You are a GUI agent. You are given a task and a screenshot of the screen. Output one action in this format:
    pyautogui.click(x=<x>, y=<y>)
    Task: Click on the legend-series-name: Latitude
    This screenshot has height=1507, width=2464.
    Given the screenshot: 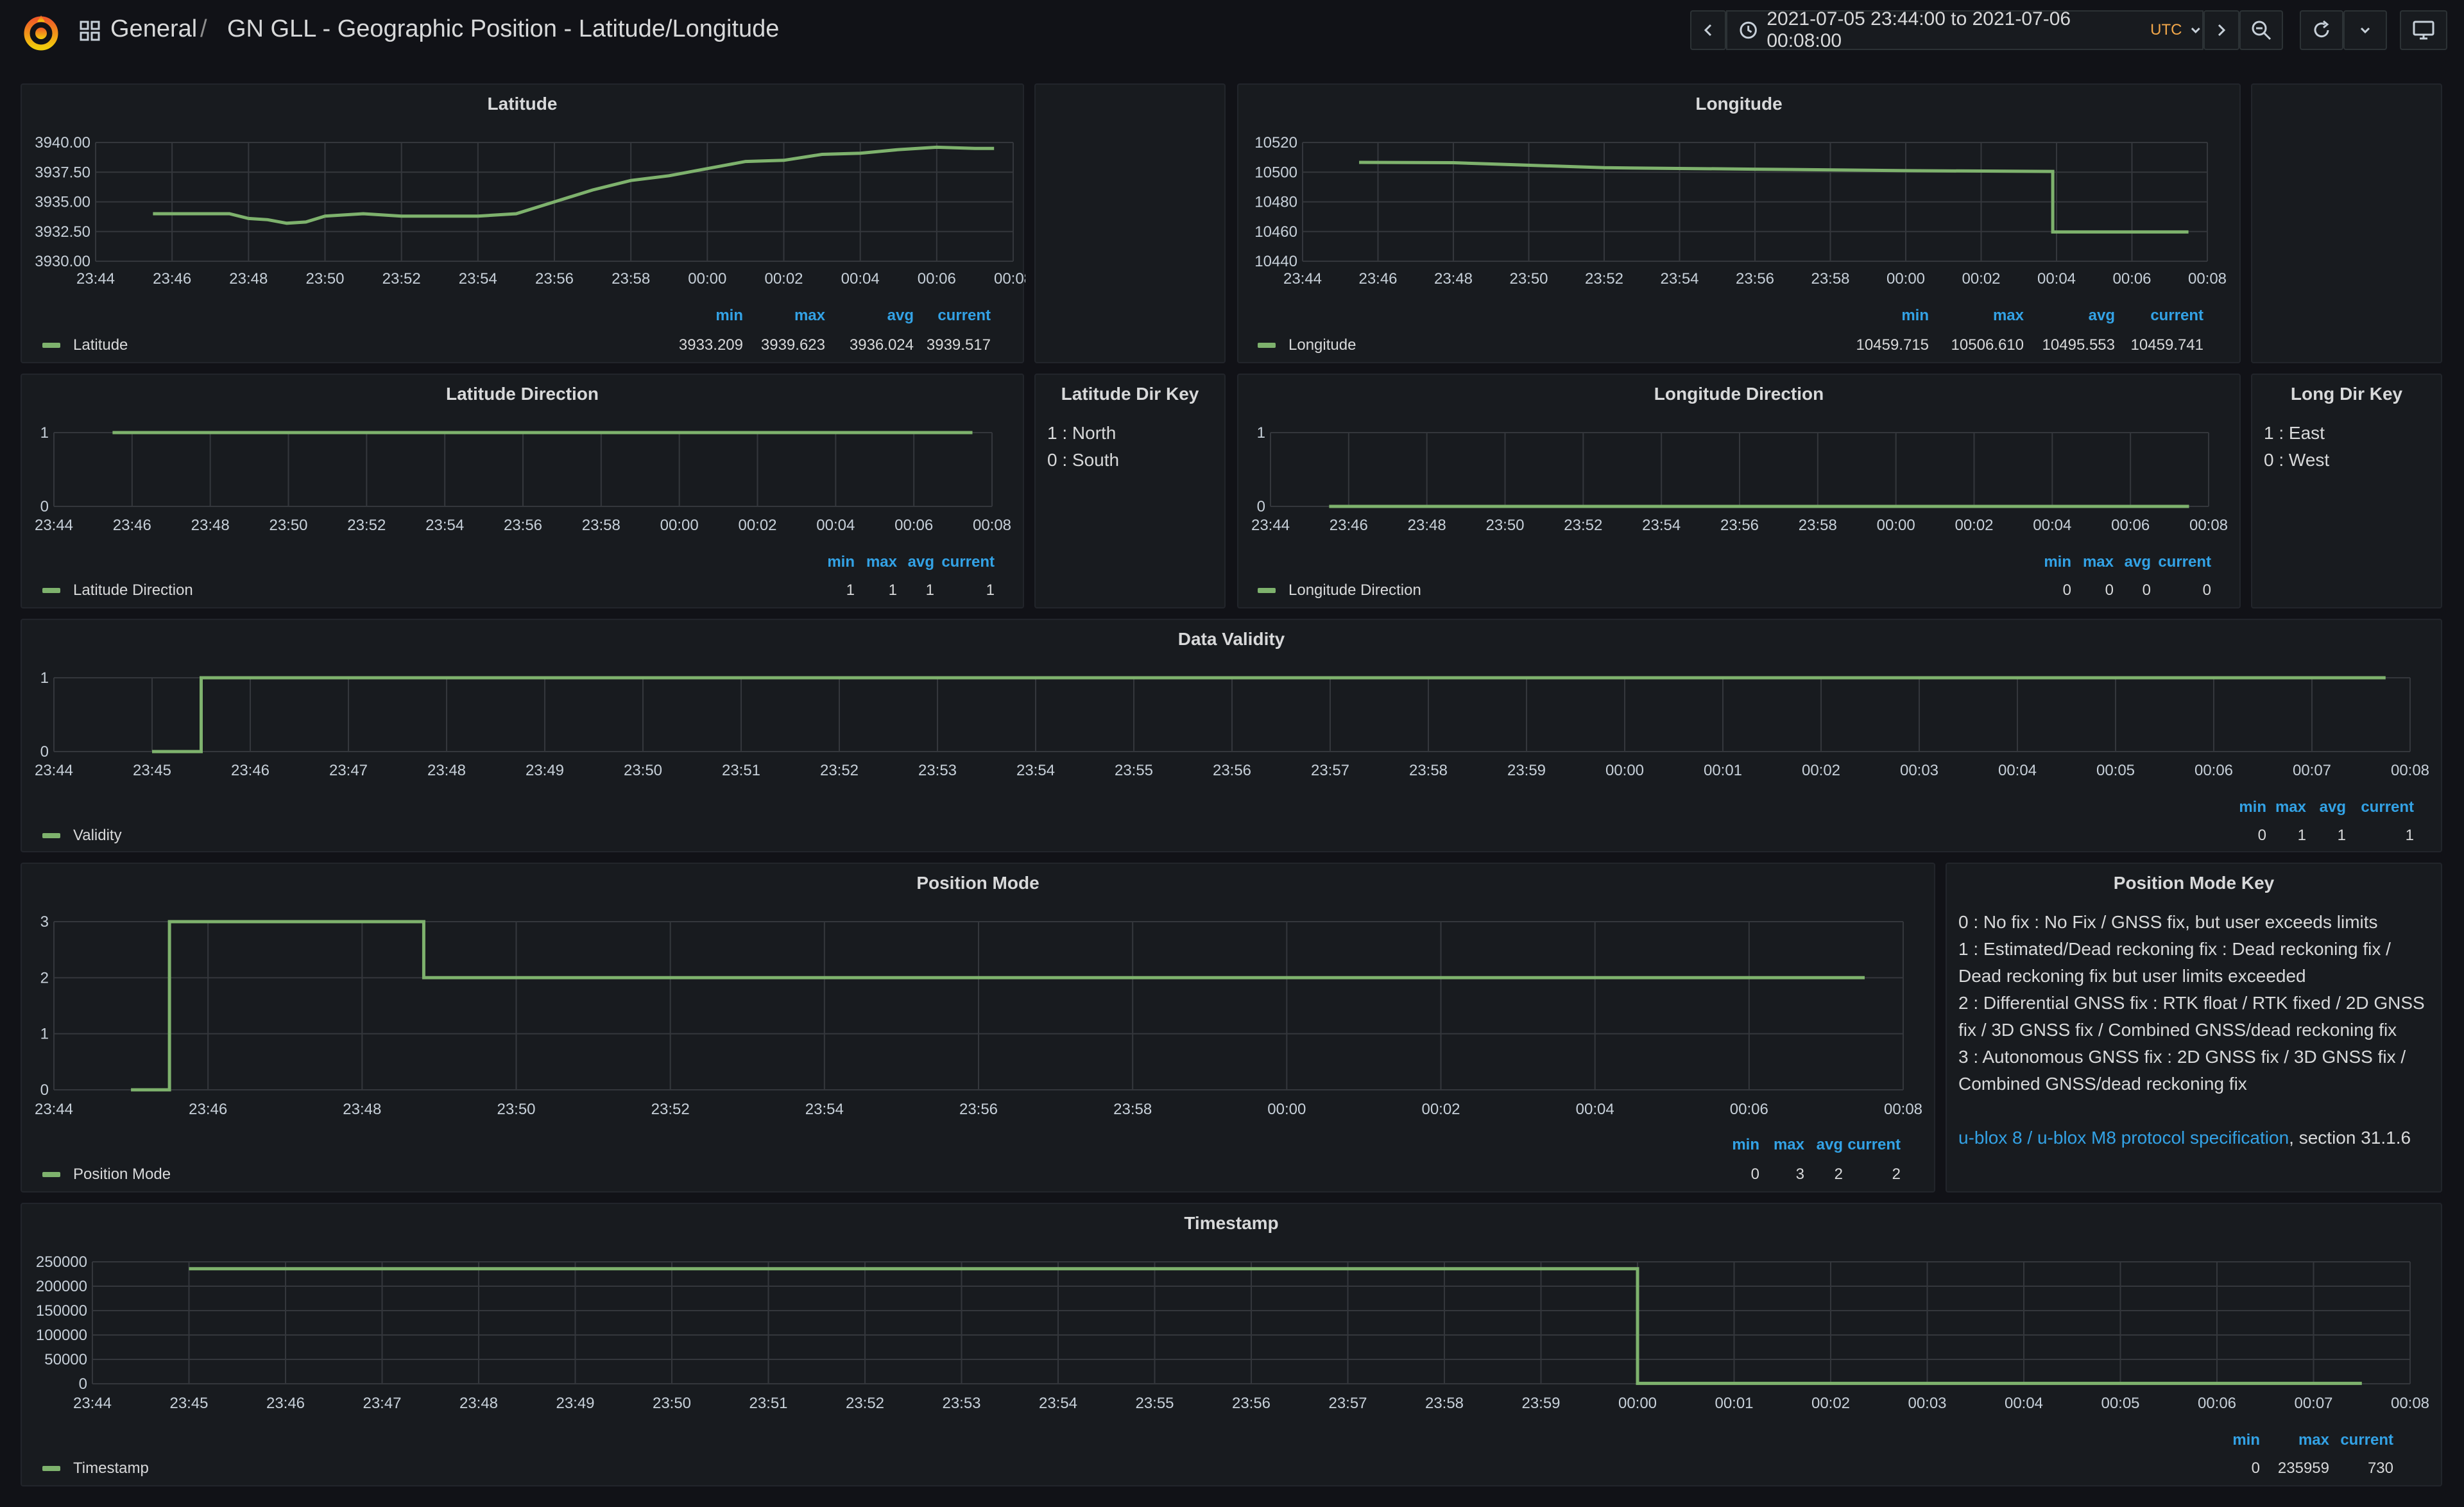 What is the action you would take?
    pyautogui.click(x=101, y=345)
    